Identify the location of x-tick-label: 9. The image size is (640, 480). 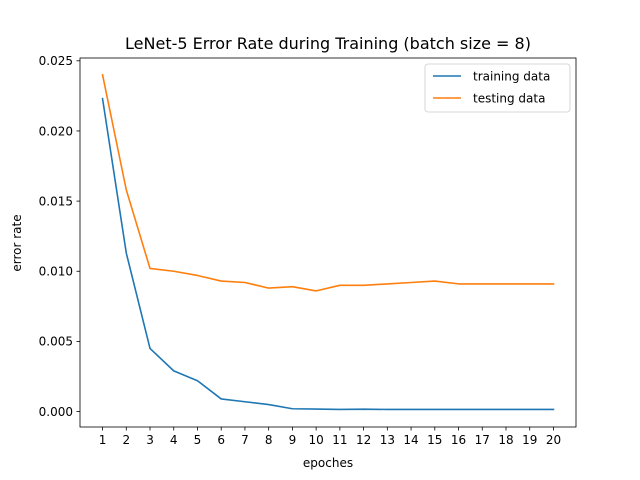
(293, 440).